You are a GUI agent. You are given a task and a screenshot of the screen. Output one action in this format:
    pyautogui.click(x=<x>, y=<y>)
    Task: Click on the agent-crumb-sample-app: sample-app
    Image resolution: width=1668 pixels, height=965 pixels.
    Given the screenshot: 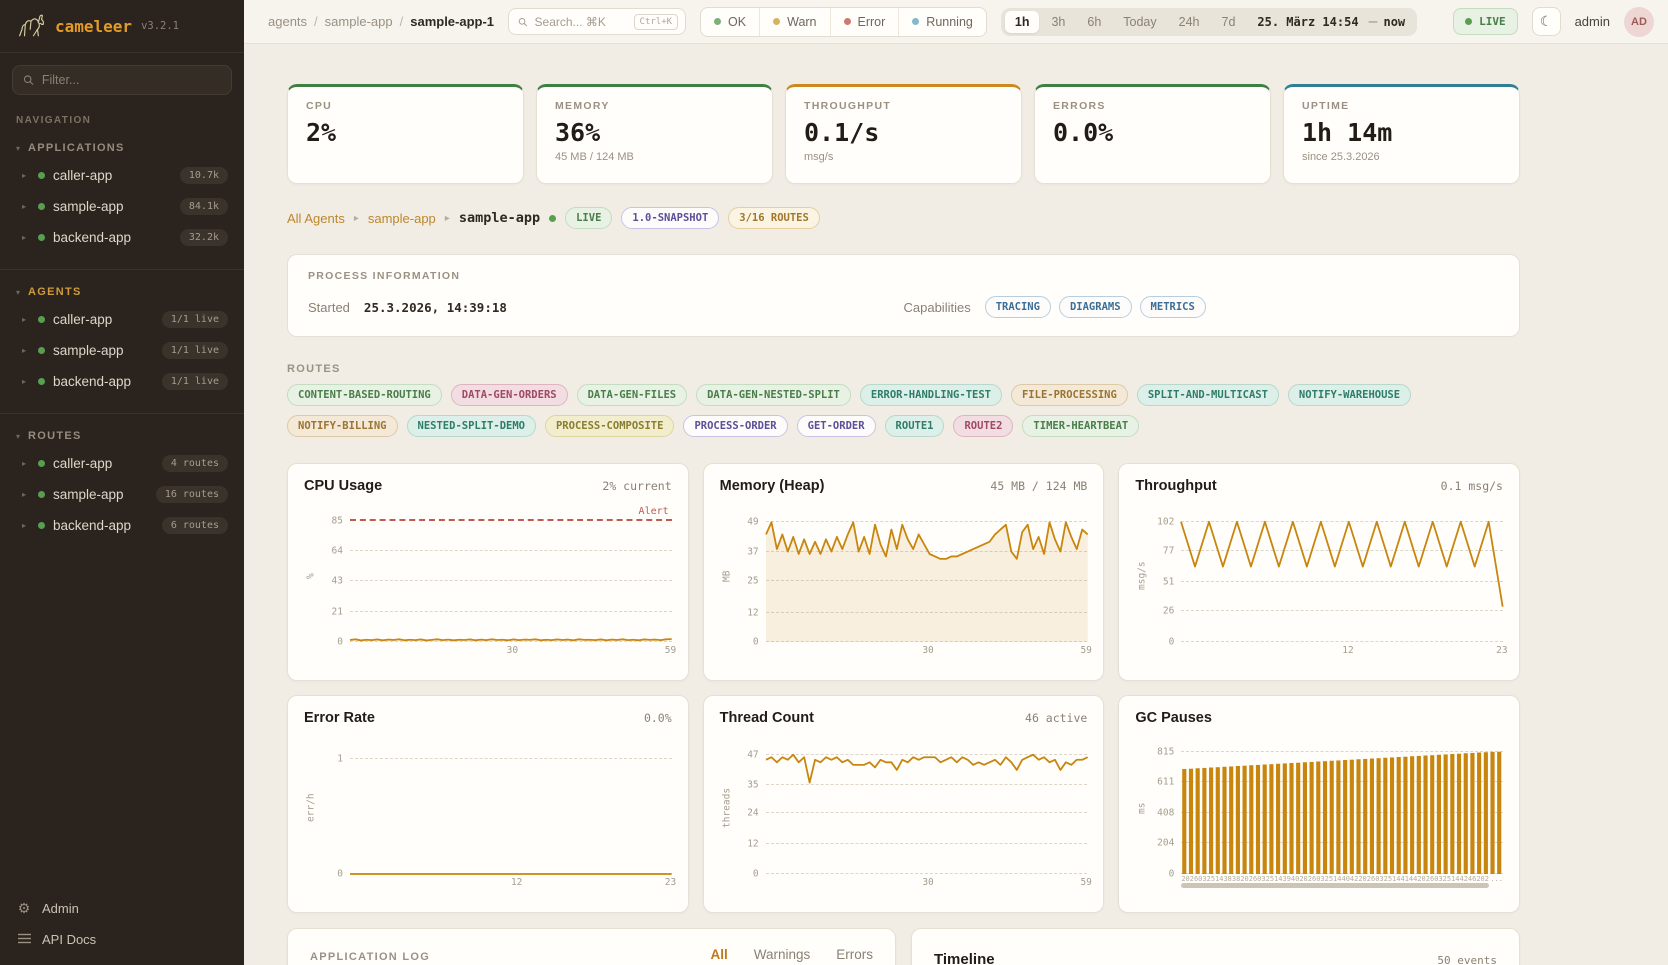 What is the action you would take?
    pyautogui.click(x=401, y=218)
    